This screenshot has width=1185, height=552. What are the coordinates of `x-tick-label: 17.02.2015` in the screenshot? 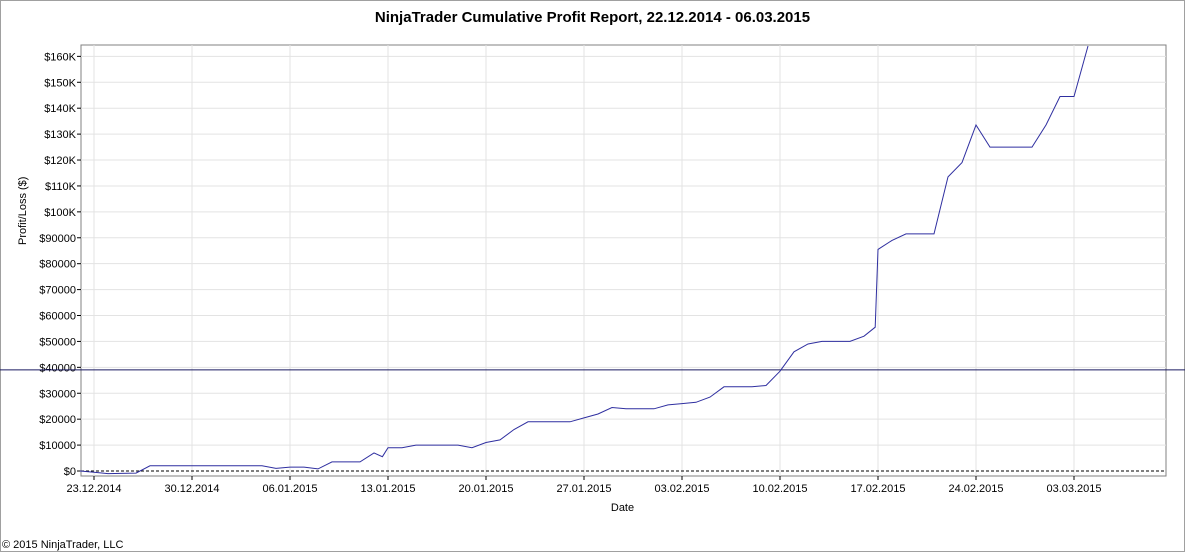 It's located at (877, 489).